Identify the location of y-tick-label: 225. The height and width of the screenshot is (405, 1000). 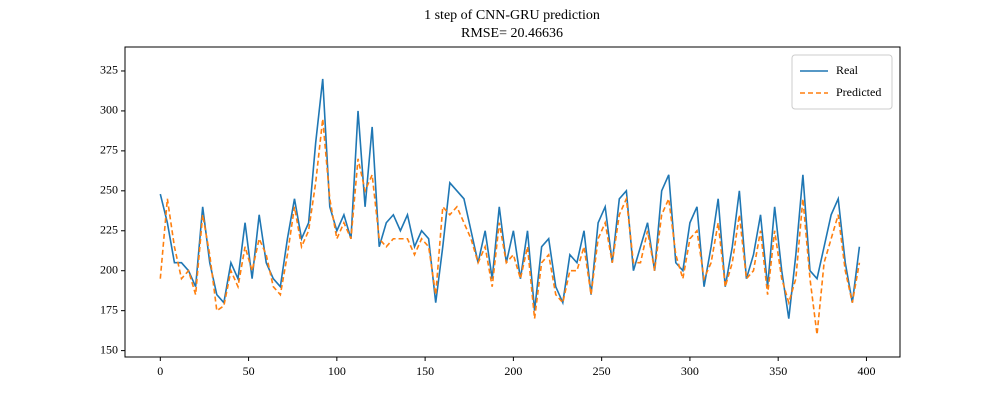
(109, 230).